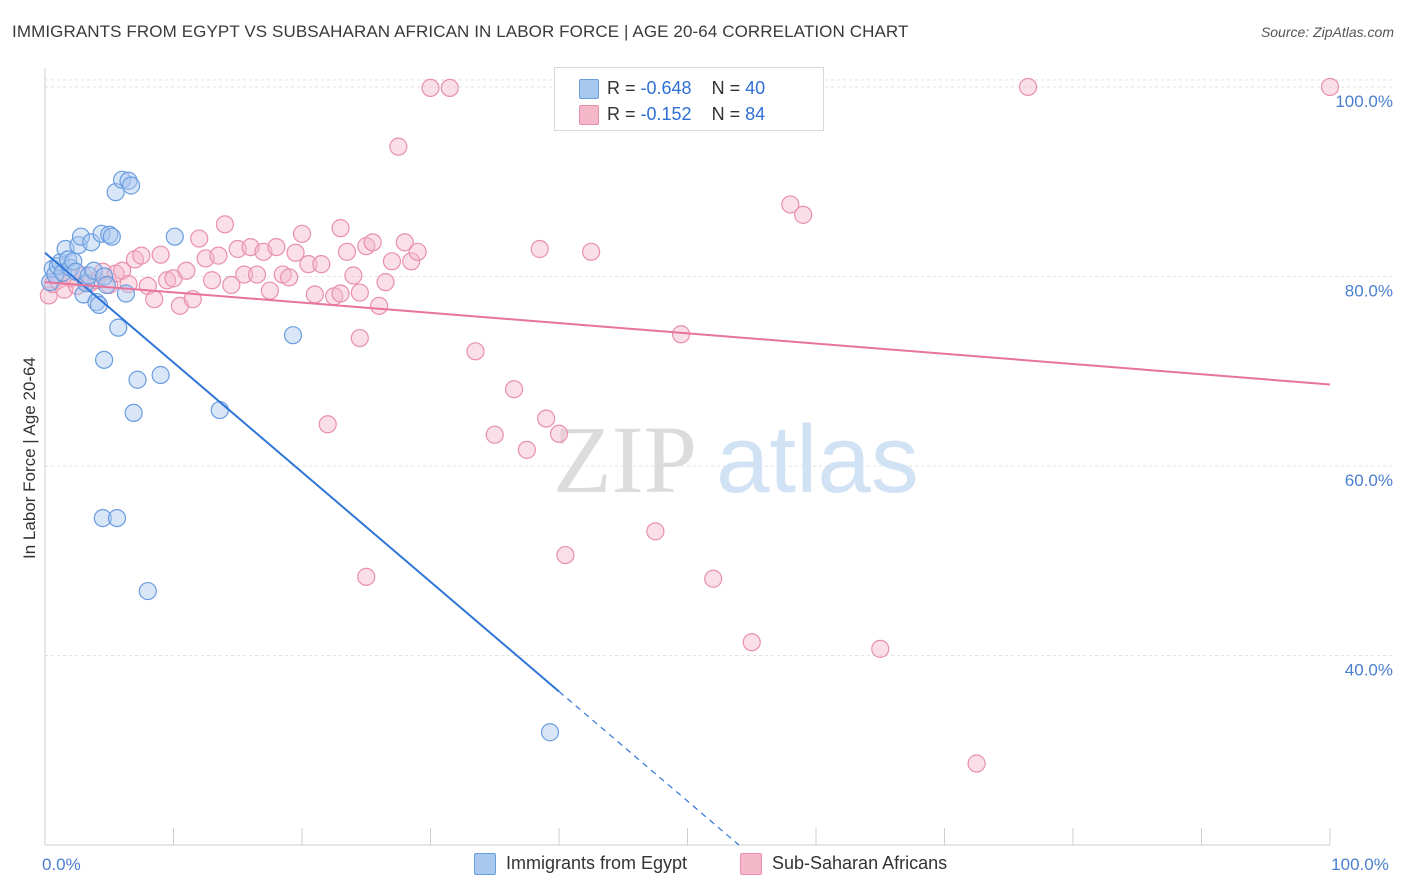 The image size is (1406, 892). Describe the element at coordinates (1369, 290) in the screenshot. I see `y-tick-label: 80.0%` at that location.